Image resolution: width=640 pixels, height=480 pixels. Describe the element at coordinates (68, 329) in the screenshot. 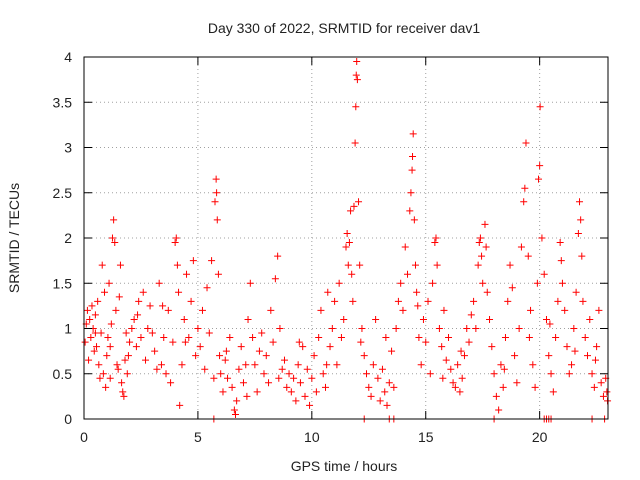

I see `y-tick-label: 1` at that location.